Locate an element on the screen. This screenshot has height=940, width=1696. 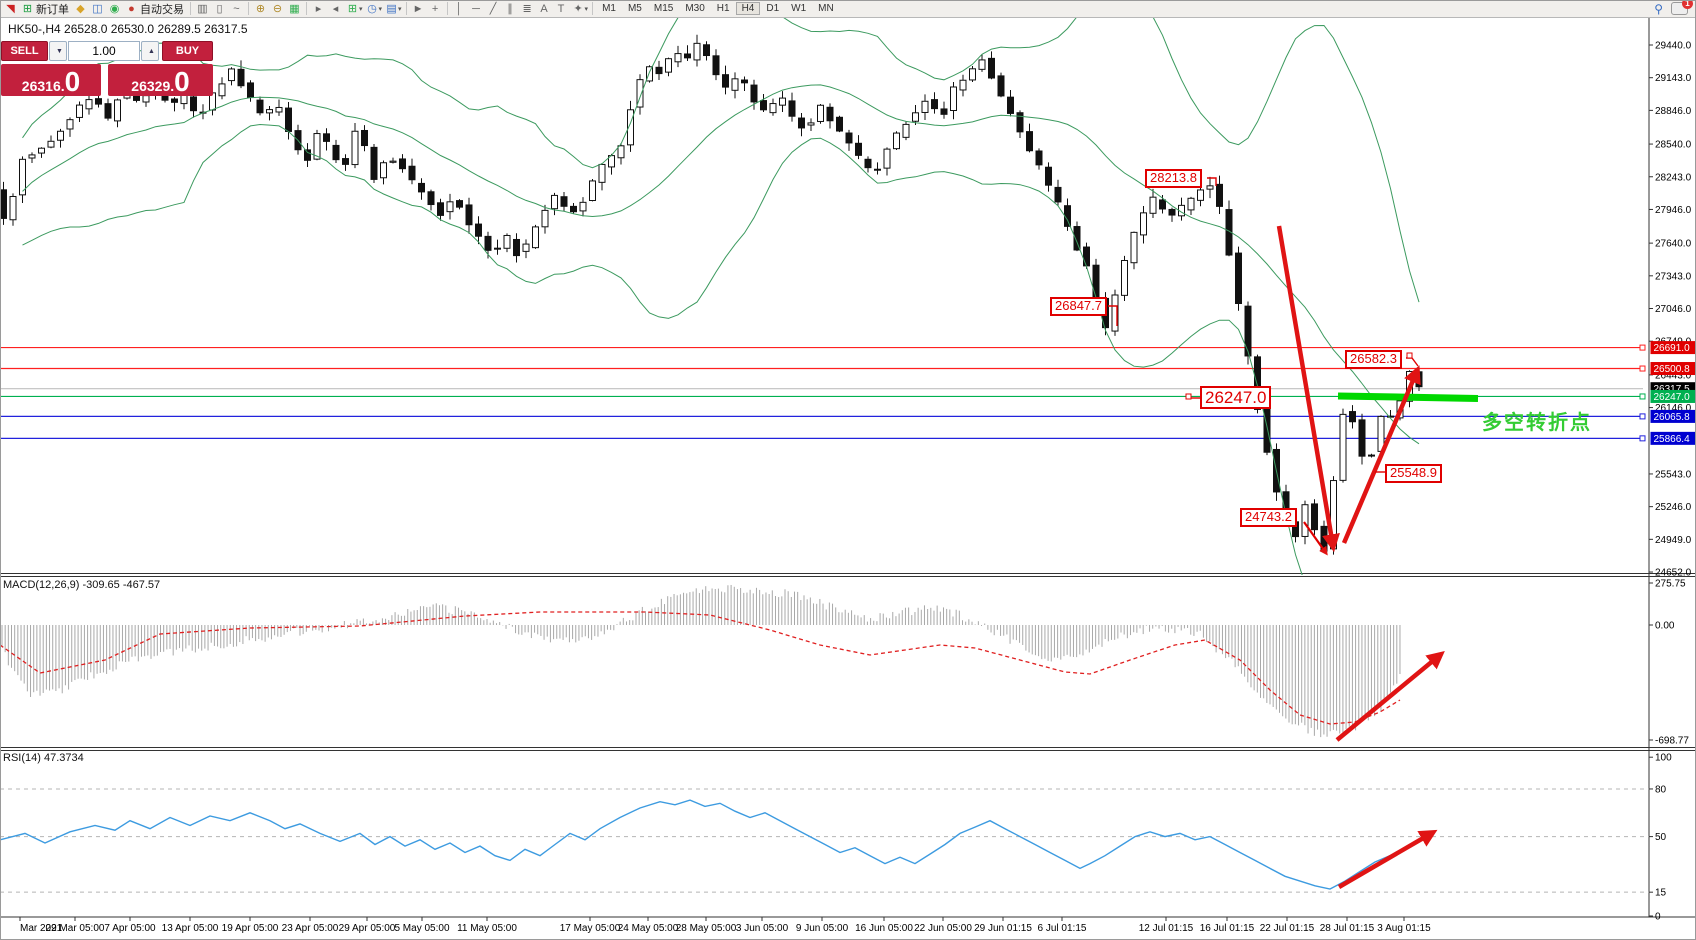
profiles-icon: ▤ is located at coordinates (391, 9).